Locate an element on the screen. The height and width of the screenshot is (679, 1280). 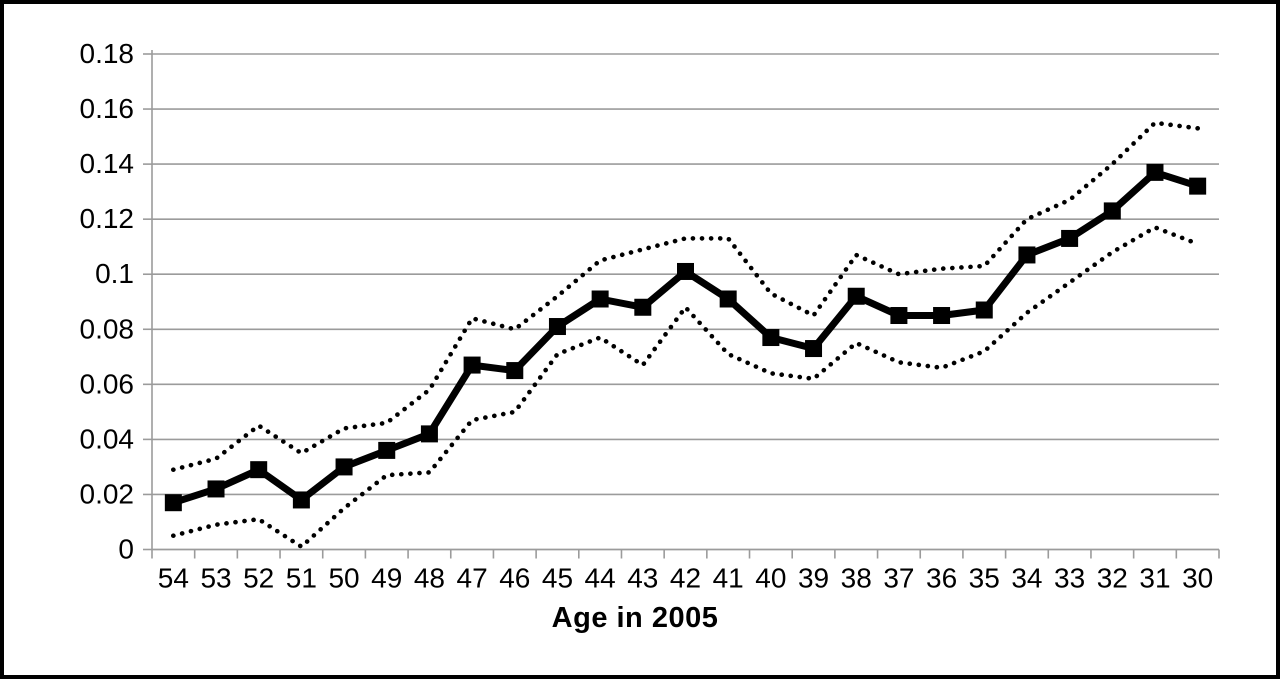
x-tick-label: 52 is located at coordinates (258, 578).